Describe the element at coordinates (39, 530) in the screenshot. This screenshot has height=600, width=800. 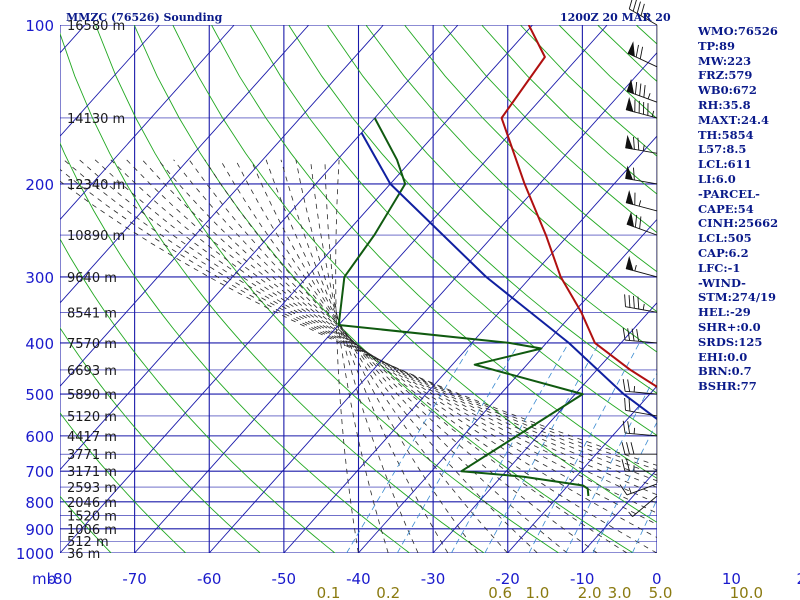
I see `pressure-tick-label: 900` at that location.